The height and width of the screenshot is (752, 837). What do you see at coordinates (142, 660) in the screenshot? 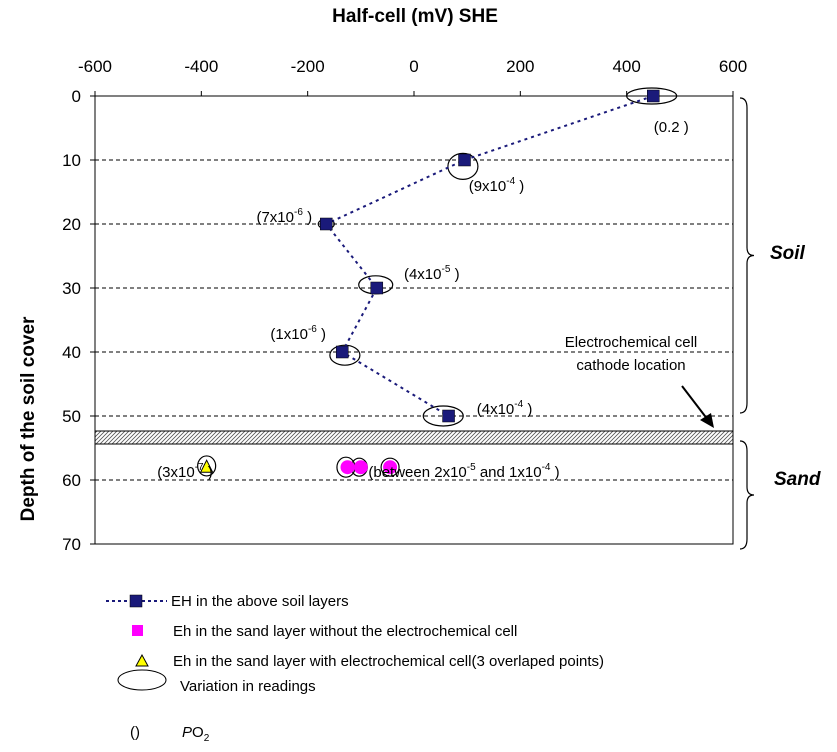
I see `legend-triangle-swatch` at bounding box center [142, 660].